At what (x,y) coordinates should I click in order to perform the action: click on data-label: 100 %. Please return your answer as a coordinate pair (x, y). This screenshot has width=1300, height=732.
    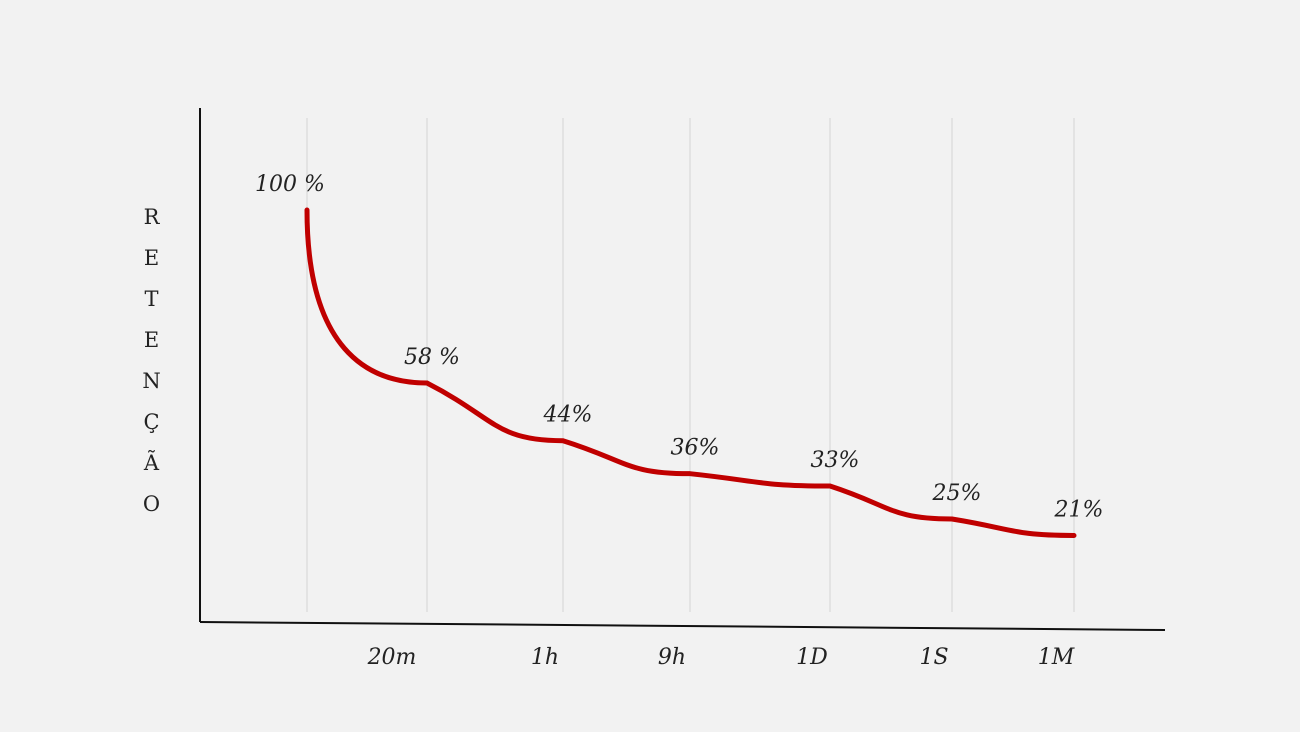
    Looking at the image, I should click on (290, 184).